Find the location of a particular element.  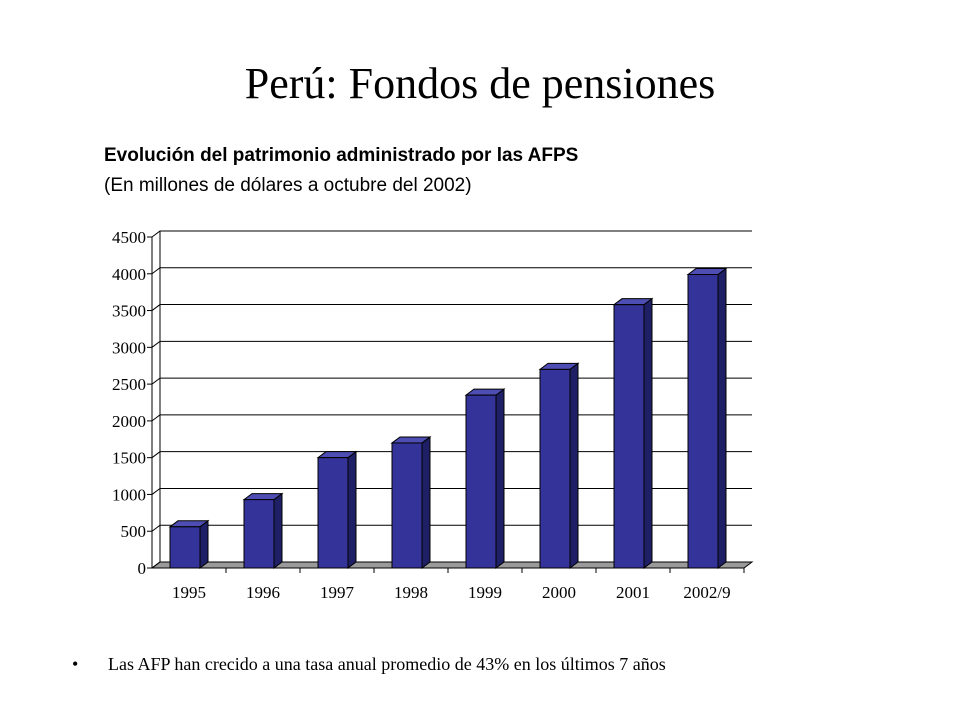

slide-title: Perú: Fondos de pensiones is located at coordinates (480, 83).